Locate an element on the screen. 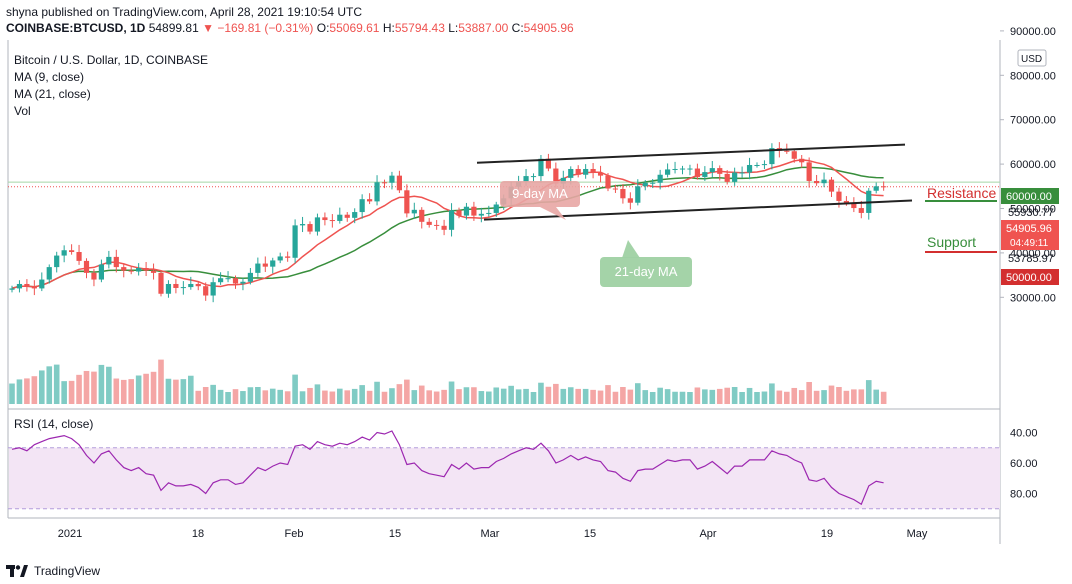 This screenshot has height=584, width=1072. rsi-band is located at coordinates (504, 478).